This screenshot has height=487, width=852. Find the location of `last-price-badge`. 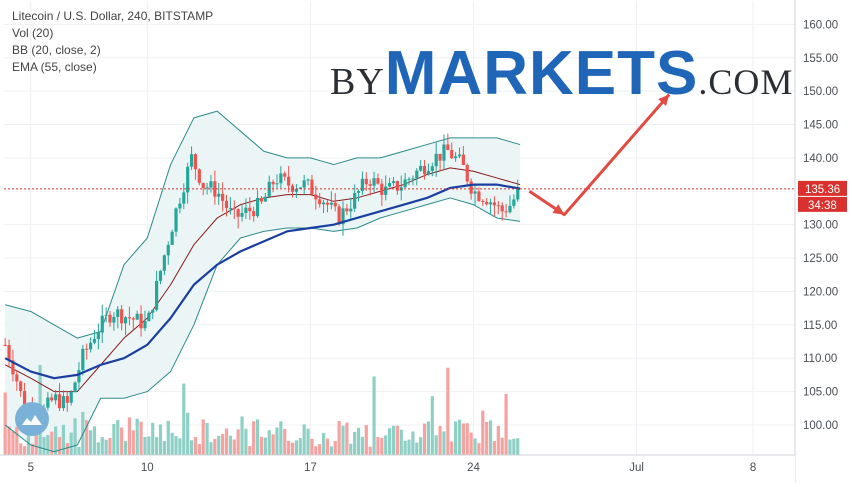

last-price-badge is located at coordinates (822, 188).